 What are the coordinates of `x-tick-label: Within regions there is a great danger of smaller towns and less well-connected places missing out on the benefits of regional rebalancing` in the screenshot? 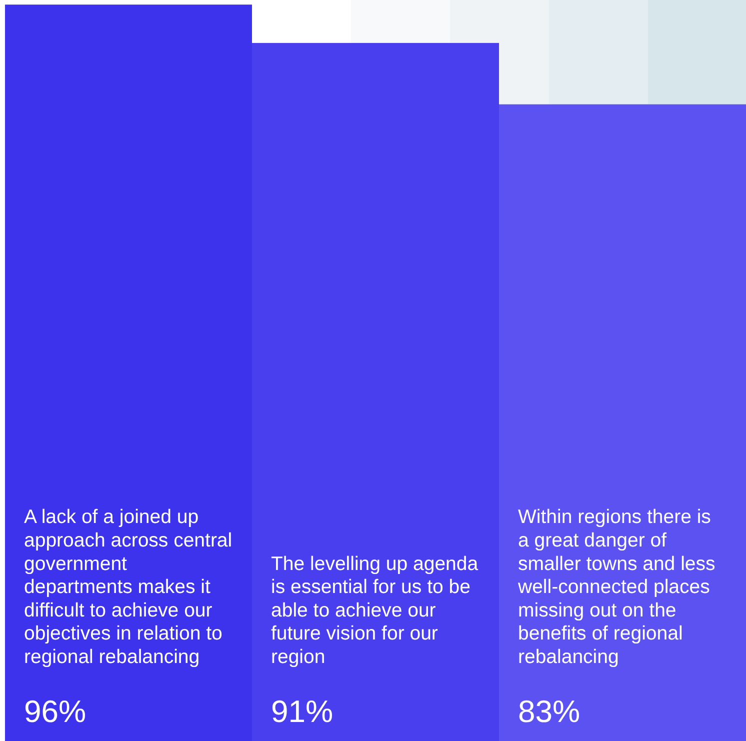 It's located at (616, 587).